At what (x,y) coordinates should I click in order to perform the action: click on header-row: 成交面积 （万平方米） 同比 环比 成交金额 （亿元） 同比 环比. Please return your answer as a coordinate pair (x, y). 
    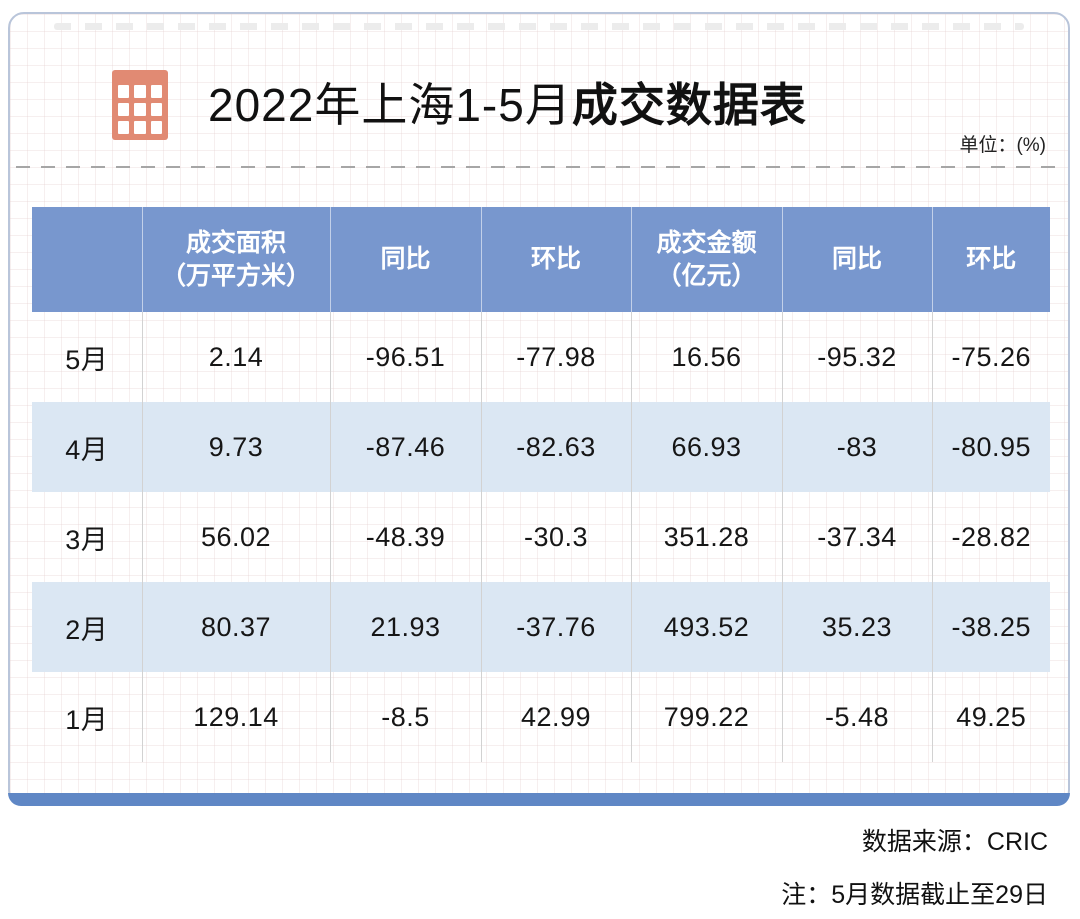
    Looking at the image, I should click on (541, 259).